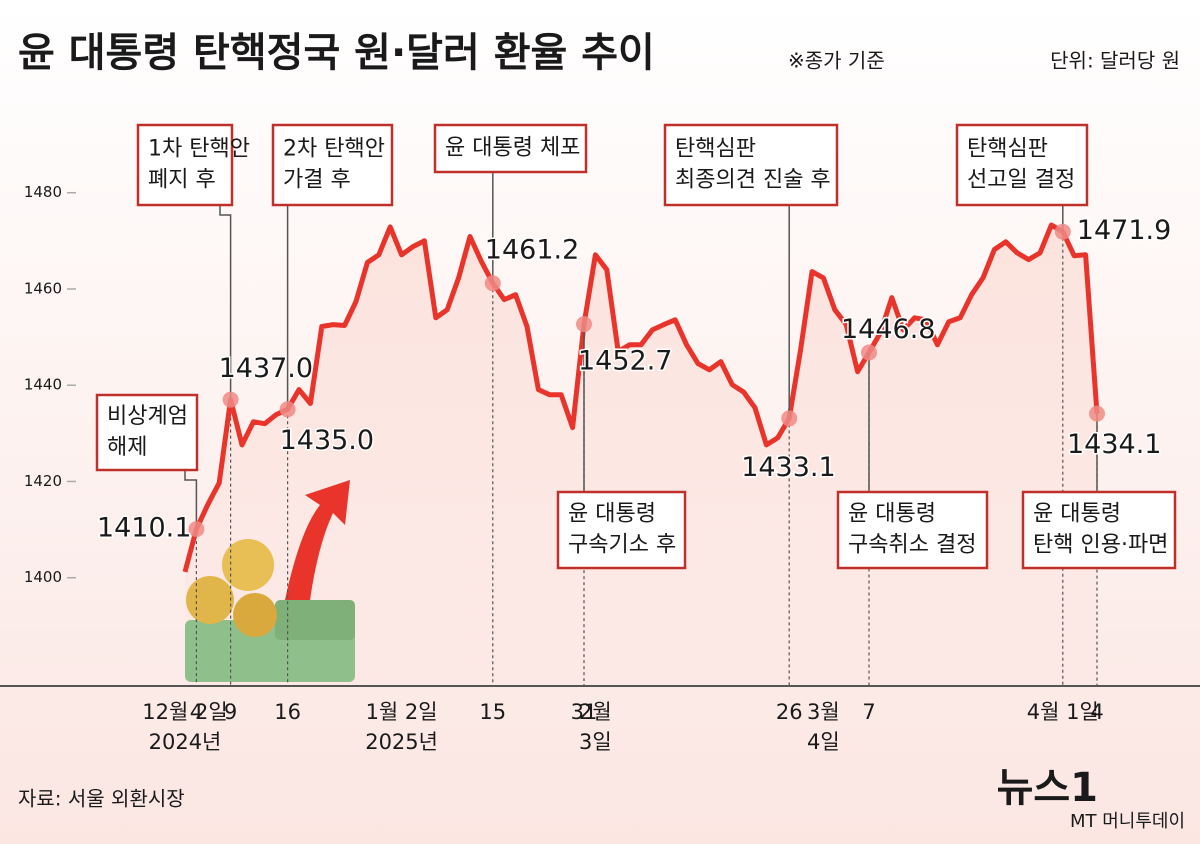  What do you see at coordinates (401, 742) in the screenshot?
I see `x-tick-sublabel: 2025년` at bounding box center [401, 742].